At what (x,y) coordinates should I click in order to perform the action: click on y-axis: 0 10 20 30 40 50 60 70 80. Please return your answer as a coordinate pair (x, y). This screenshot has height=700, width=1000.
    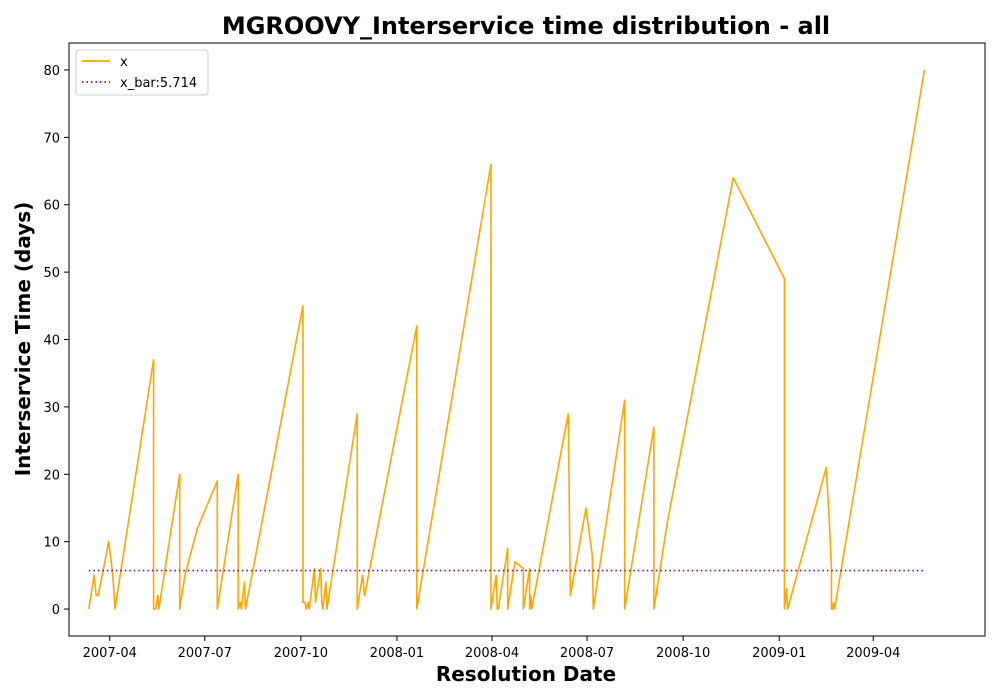
    Looking at the image, I should click on (56, 341).